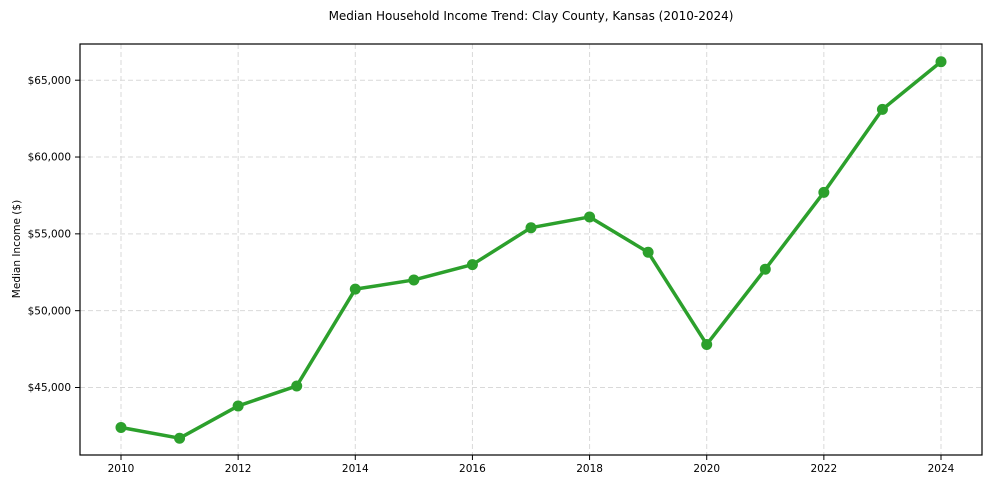 This screenshot has height=490, width=989. I want to click on y-tick-label: $65,000, so click(49, 81).